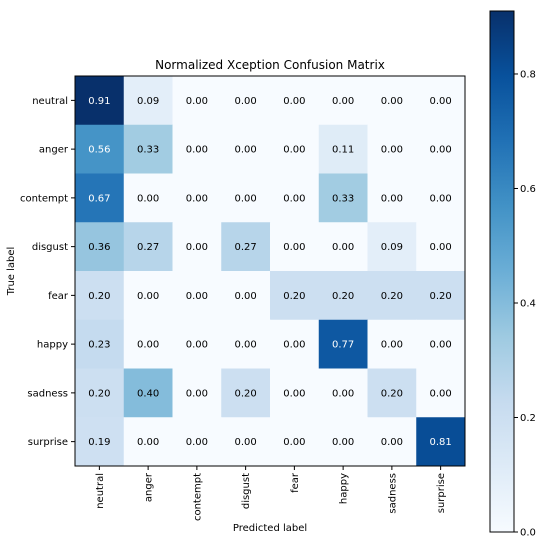 This screenshot has width=544, height=545. What do you see at coordinates (197, 497) in the screenshot?
I see `x-tick-label: contempt` at bounding box center [197, 497].